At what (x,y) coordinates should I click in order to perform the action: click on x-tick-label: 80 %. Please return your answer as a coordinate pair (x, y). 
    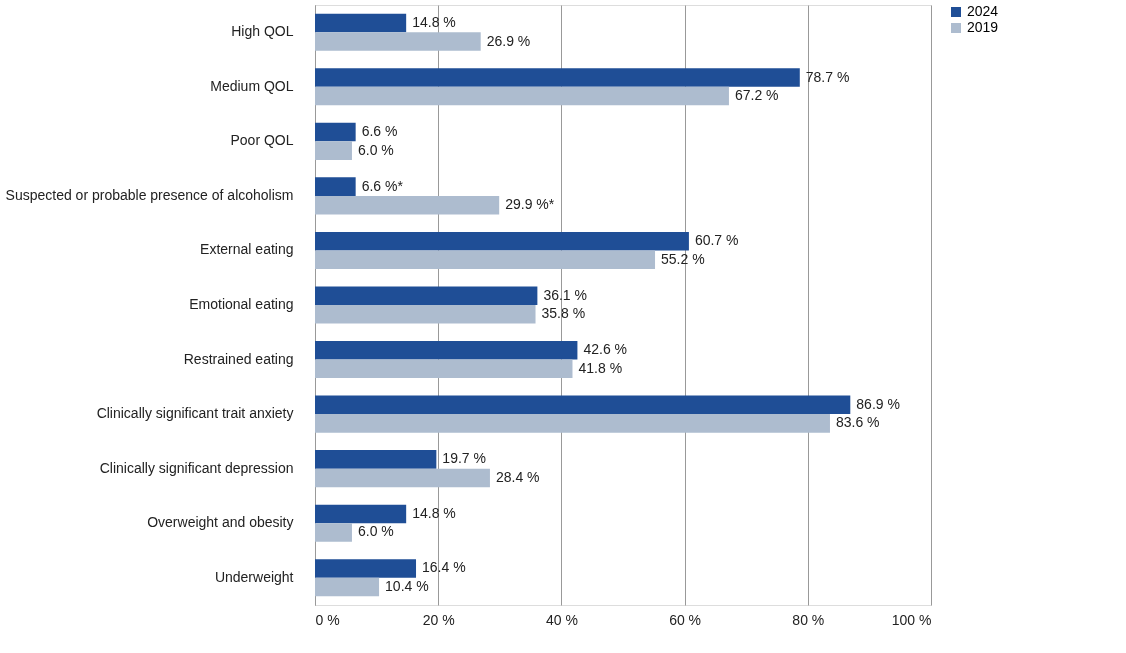
    Looking at the image, I should click on (808, 619).